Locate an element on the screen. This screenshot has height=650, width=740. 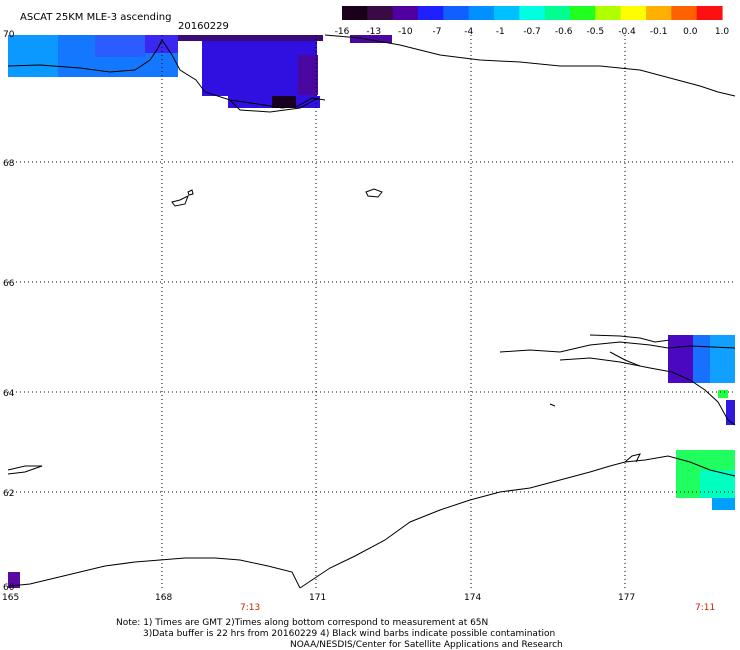
swath-data-northwest is located at coordinates (200, 71).